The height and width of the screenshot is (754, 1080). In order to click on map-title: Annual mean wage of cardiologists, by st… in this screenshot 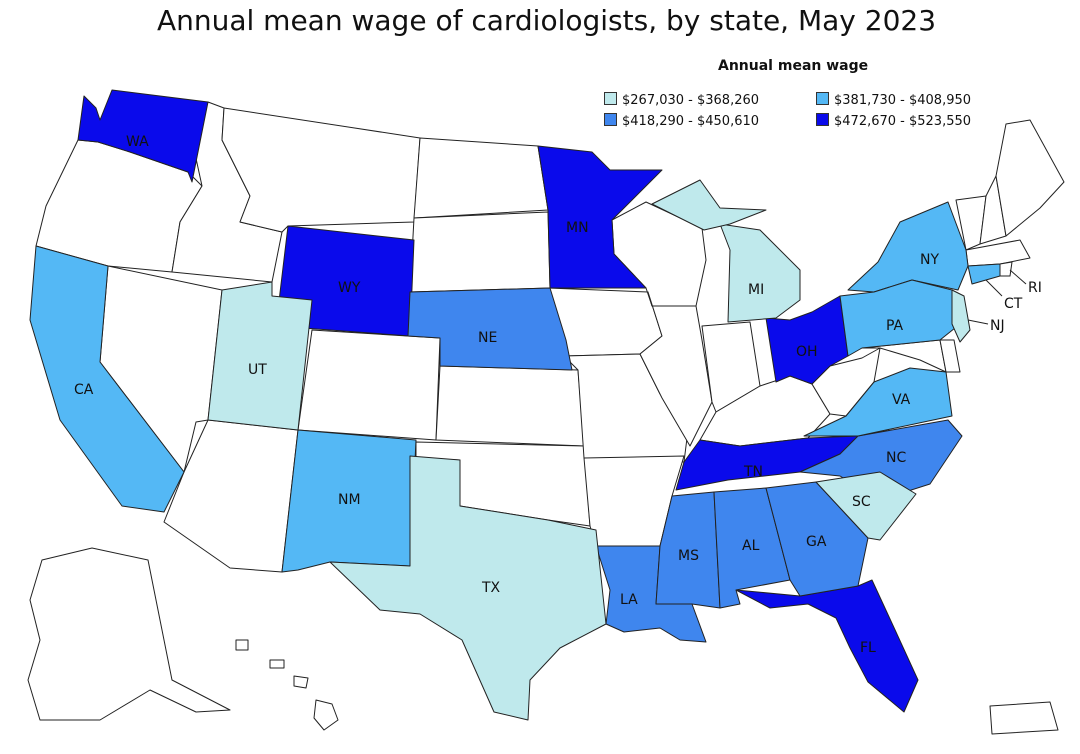, I will do `click(546, 20)`.